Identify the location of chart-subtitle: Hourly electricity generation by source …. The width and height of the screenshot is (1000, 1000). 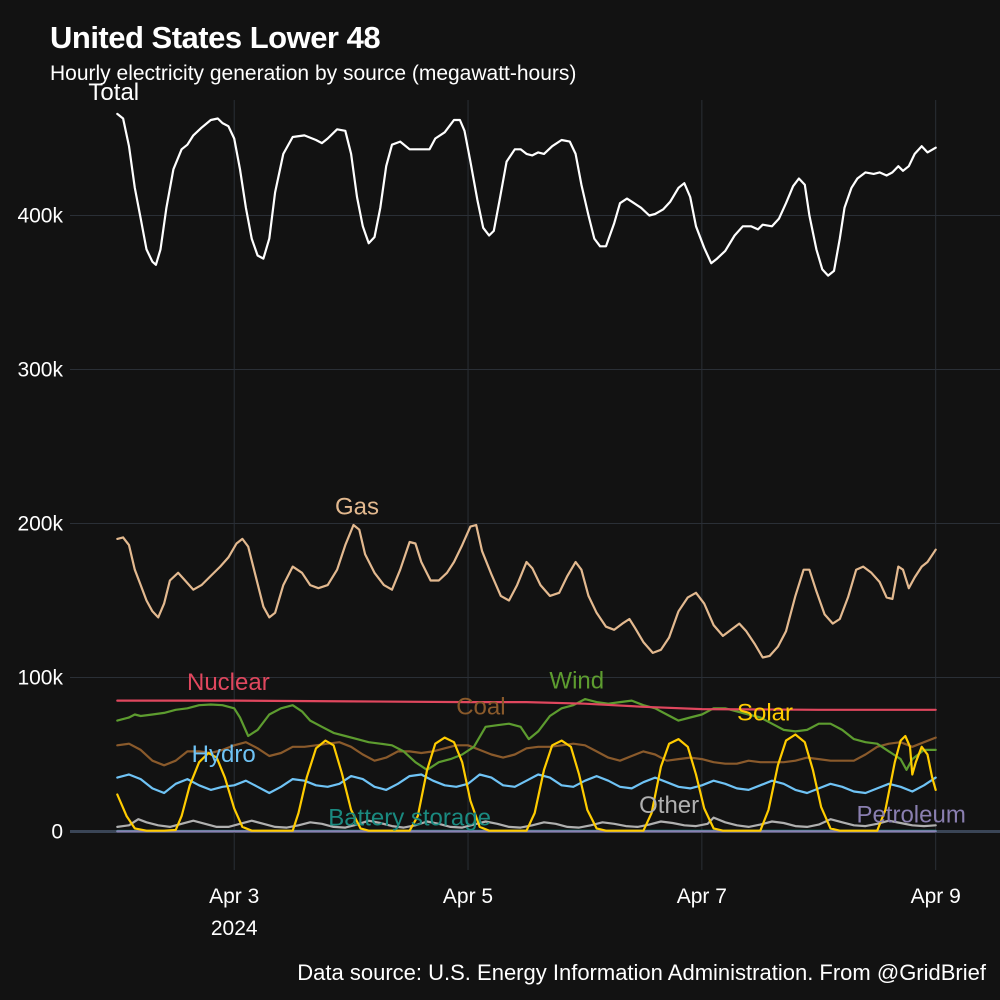
(313, 73).